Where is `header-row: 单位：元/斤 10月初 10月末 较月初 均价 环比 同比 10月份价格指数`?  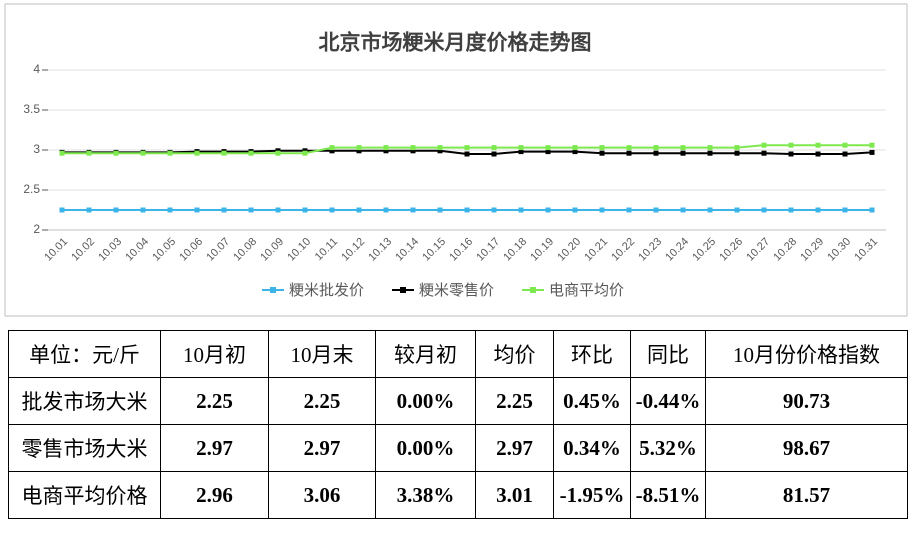
header-row: 单位：元/斤 10月初 10月末 较月初 均价 环比 同比 10月份价格指数 is located at coordinates (458, 354).